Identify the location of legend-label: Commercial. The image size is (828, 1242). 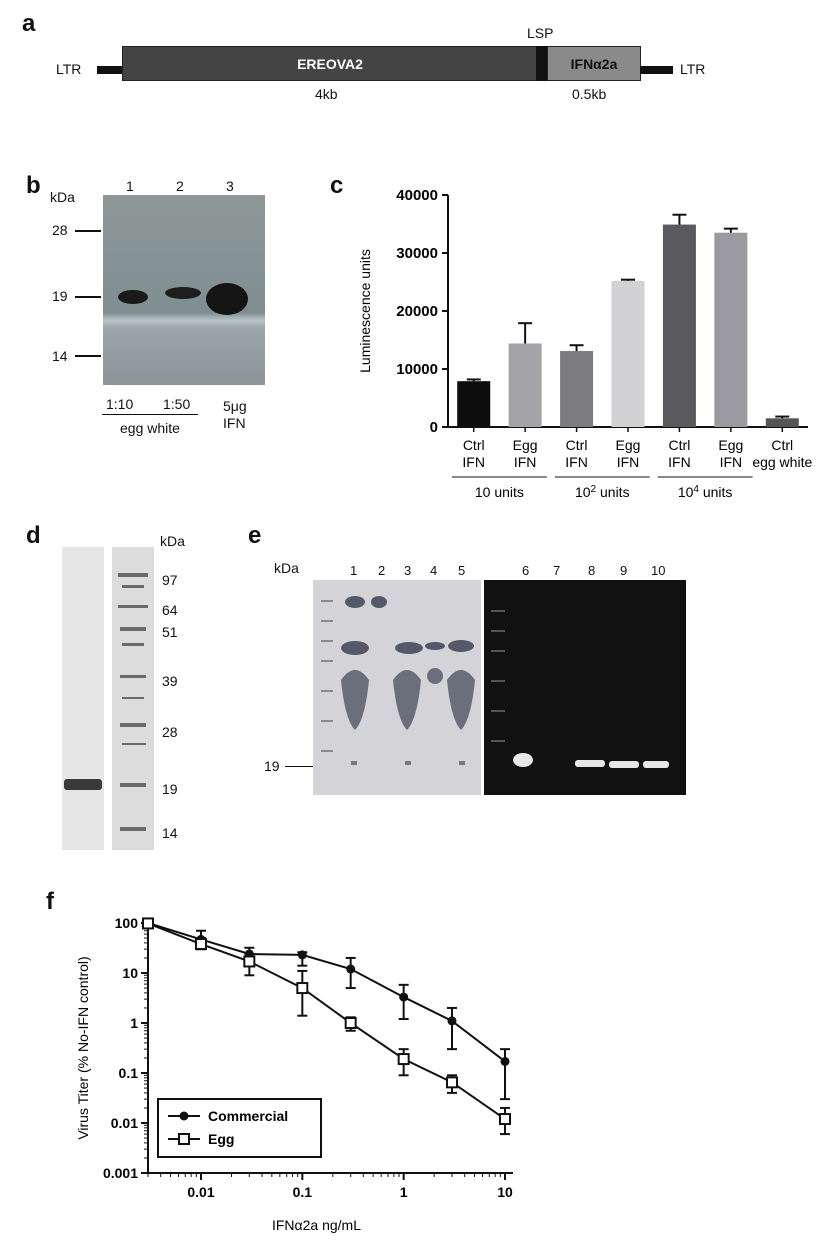
(248, 1116).